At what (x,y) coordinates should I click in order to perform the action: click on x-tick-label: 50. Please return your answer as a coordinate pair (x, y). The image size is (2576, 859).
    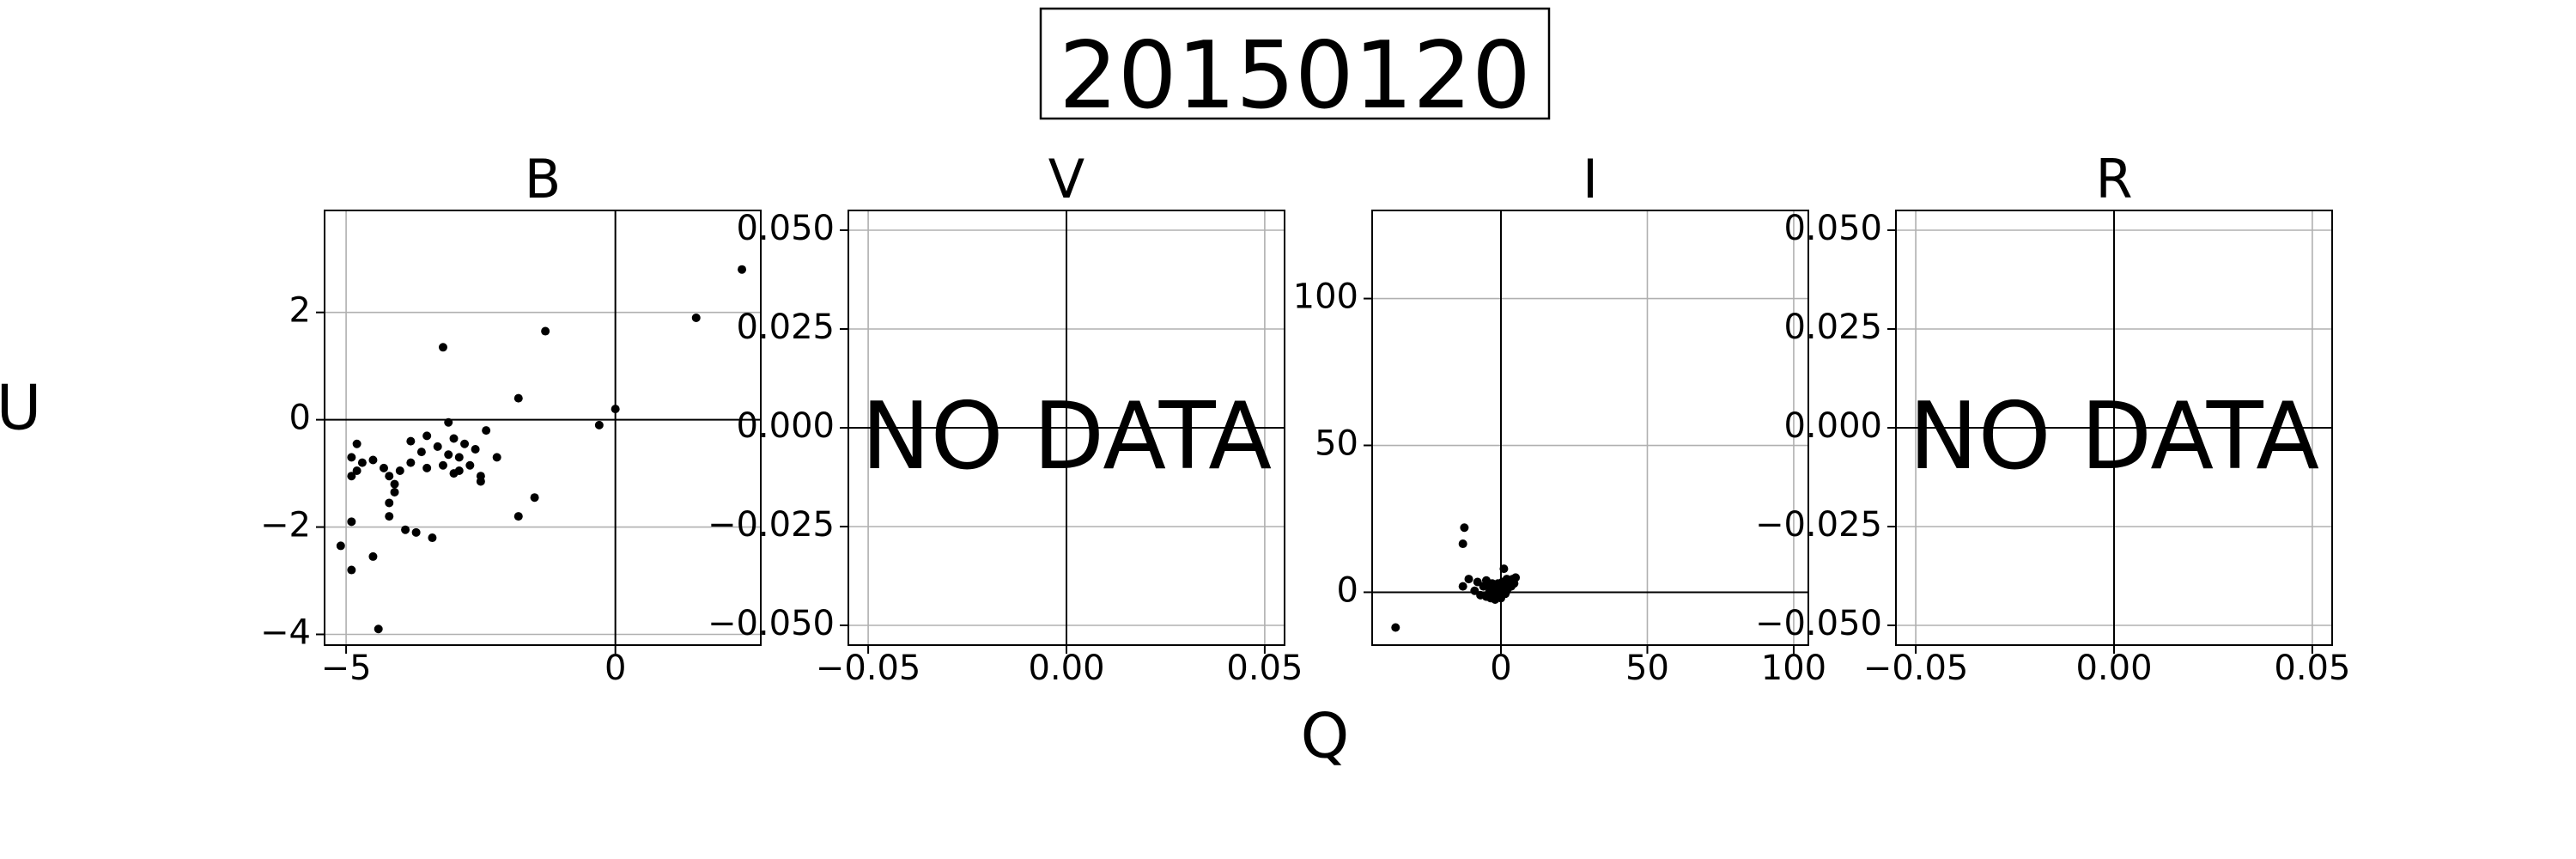
    Looking at the image, I should click on (1647, 669).